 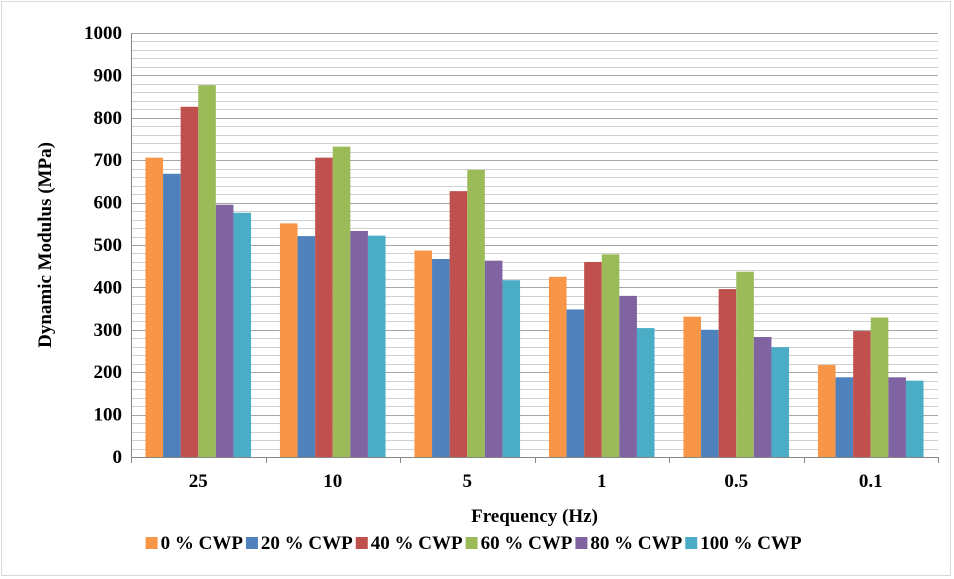 What do you see at coordinates (108, 203) in the screenshot?
I see `y-tick-label: 600` at bounding box center [108, 203].